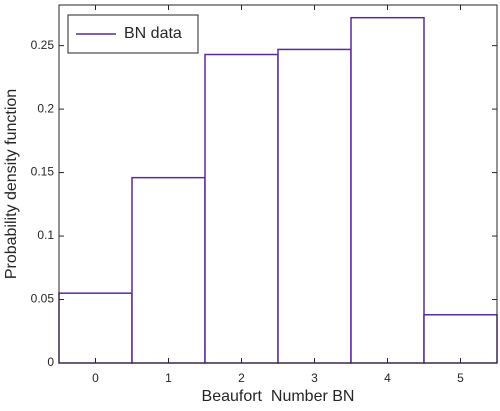 This screenshot has width=500, height=411. Describe the element at coordinates (50, 362) in the screenshot. I see `y-tick-label: 0` at that location.